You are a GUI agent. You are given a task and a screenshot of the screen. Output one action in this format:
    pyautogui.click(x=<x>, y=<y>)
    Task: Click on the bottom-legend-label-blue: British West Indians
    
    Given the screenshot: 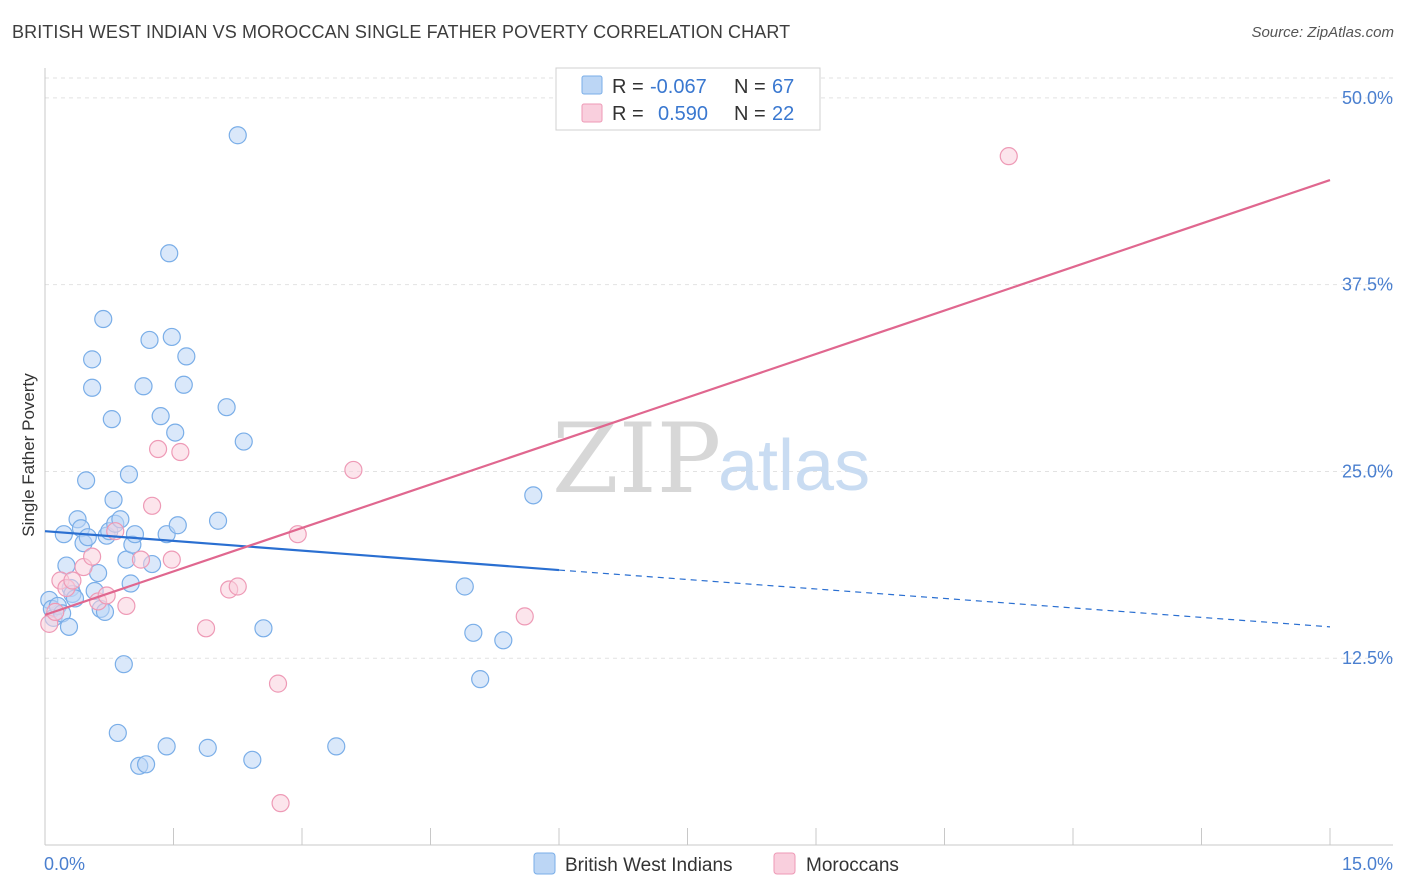 What is the action you would take?
    pyautogui.click(x=649, y=865)
    